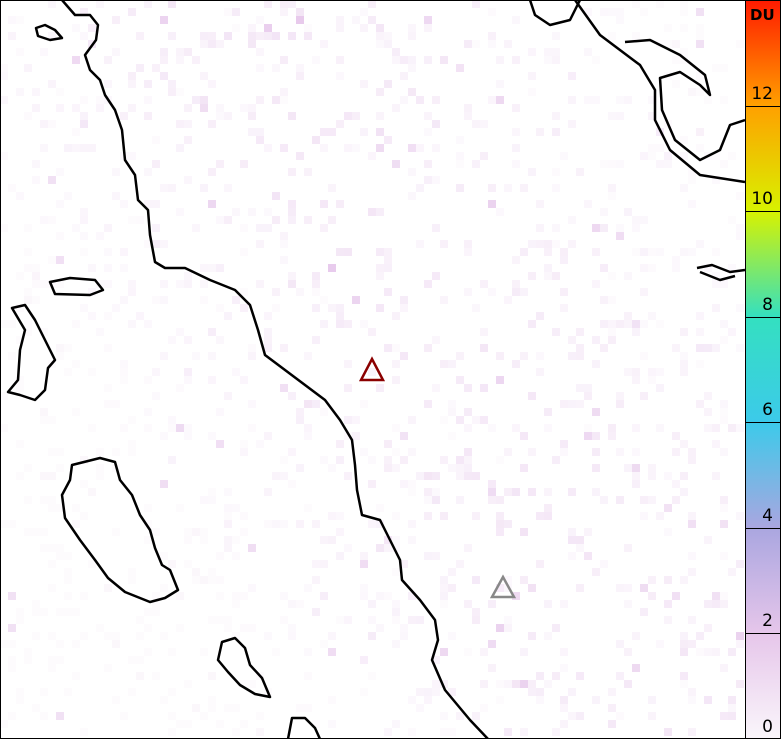 The width and height of the screenshot is (781, 739). What do you see at coordinates (76, 286) in the screenshot?
I see `island-west-small` at bounding box center [76, 286].